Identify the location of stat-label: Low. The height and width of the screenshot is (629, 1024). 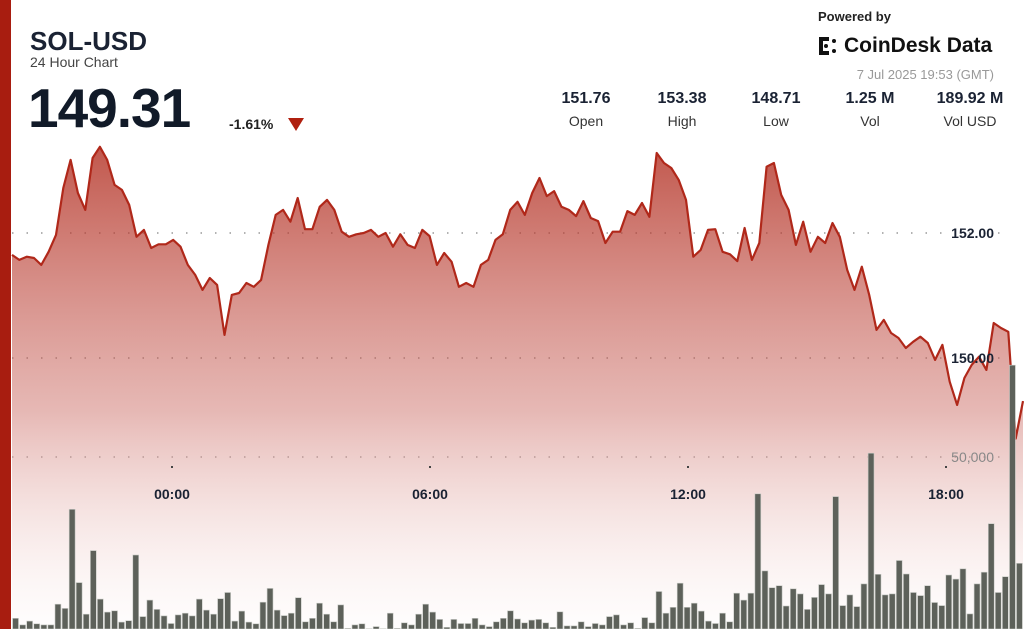
(776, 121).